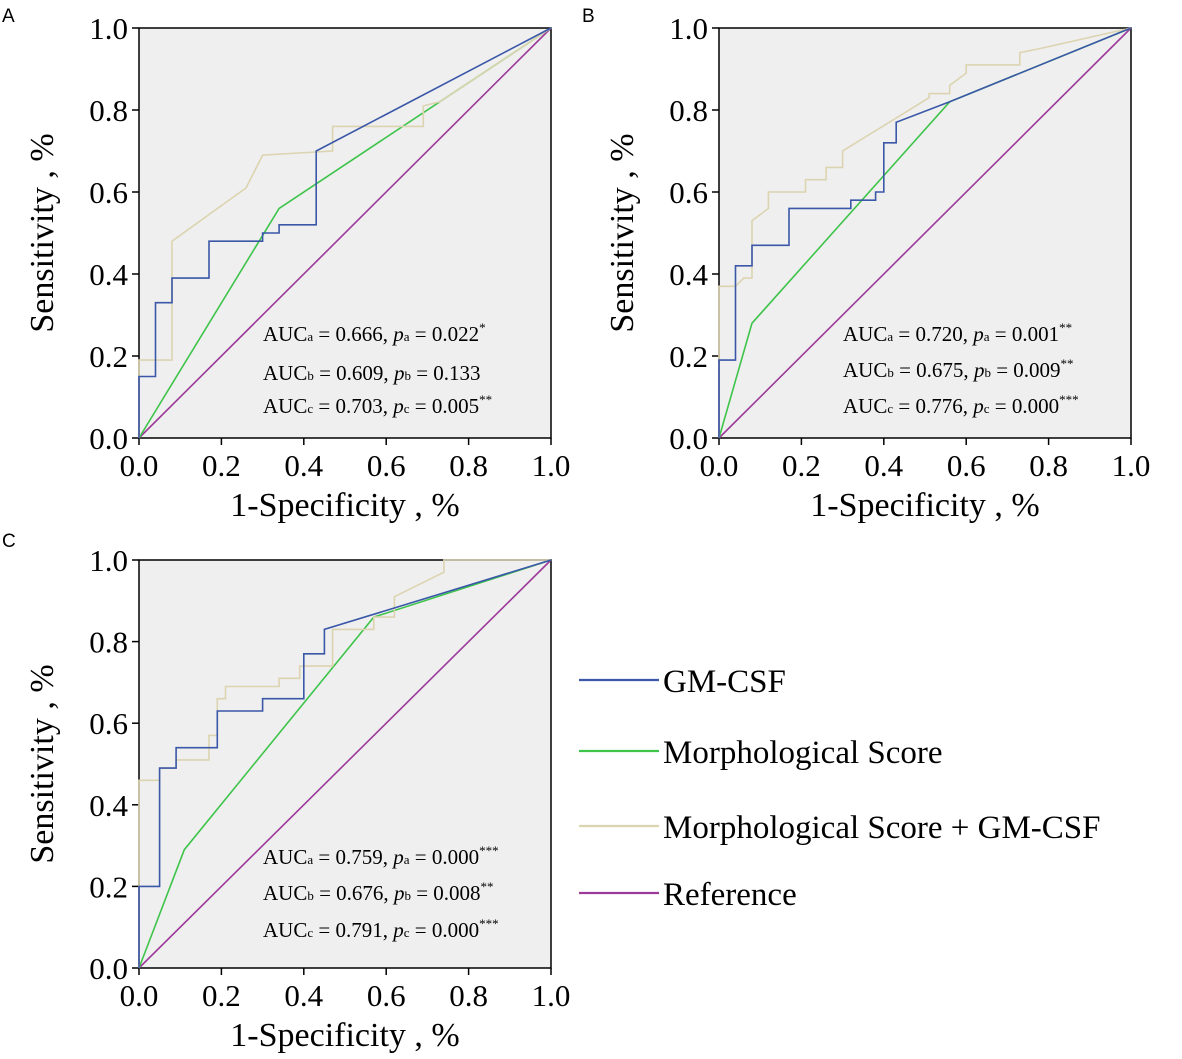  Describe the element at coordinates (8, 16) in the screenshot. I see `panel-label: A` at that location.